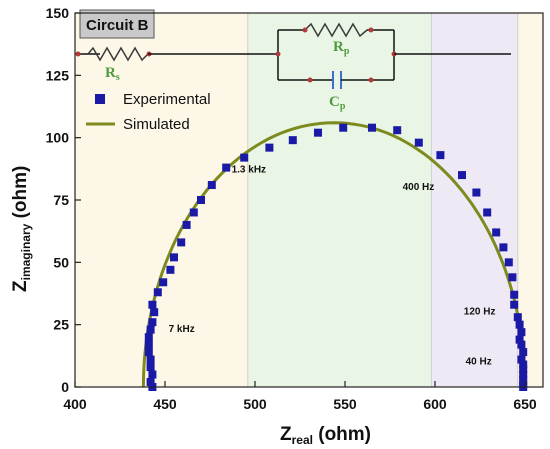  I want to click on x-tick-label: 400, so click(75, 404).